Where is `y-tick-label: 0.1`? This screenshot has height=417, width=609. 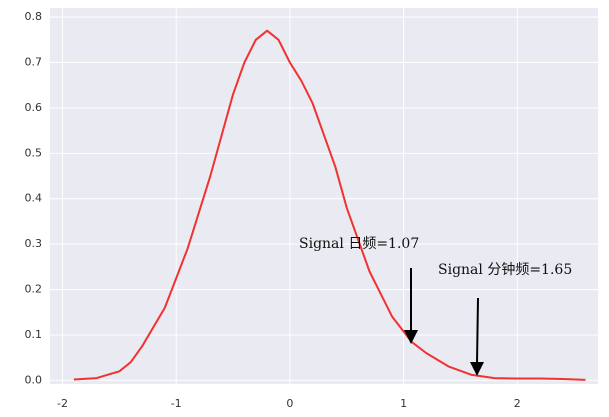
y-tick-label: 0.1 is located at coordinates (34, 334).